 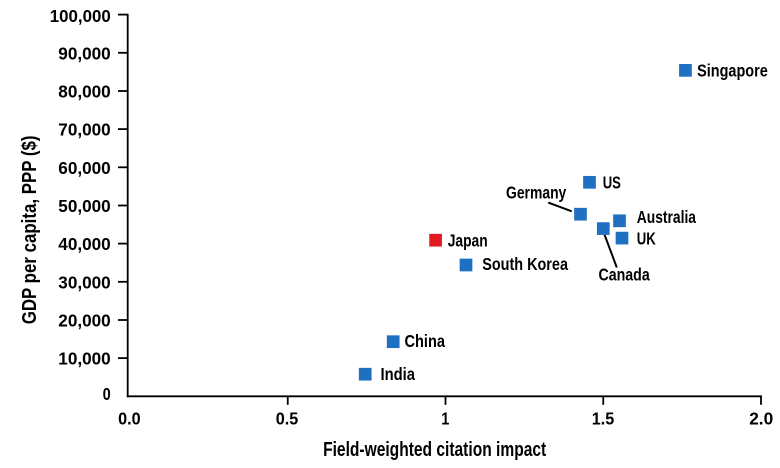 What do you see at coordinates (646, 239) in the screenshot?
I see `svg-text: UK` at bounding box center [646, 239].